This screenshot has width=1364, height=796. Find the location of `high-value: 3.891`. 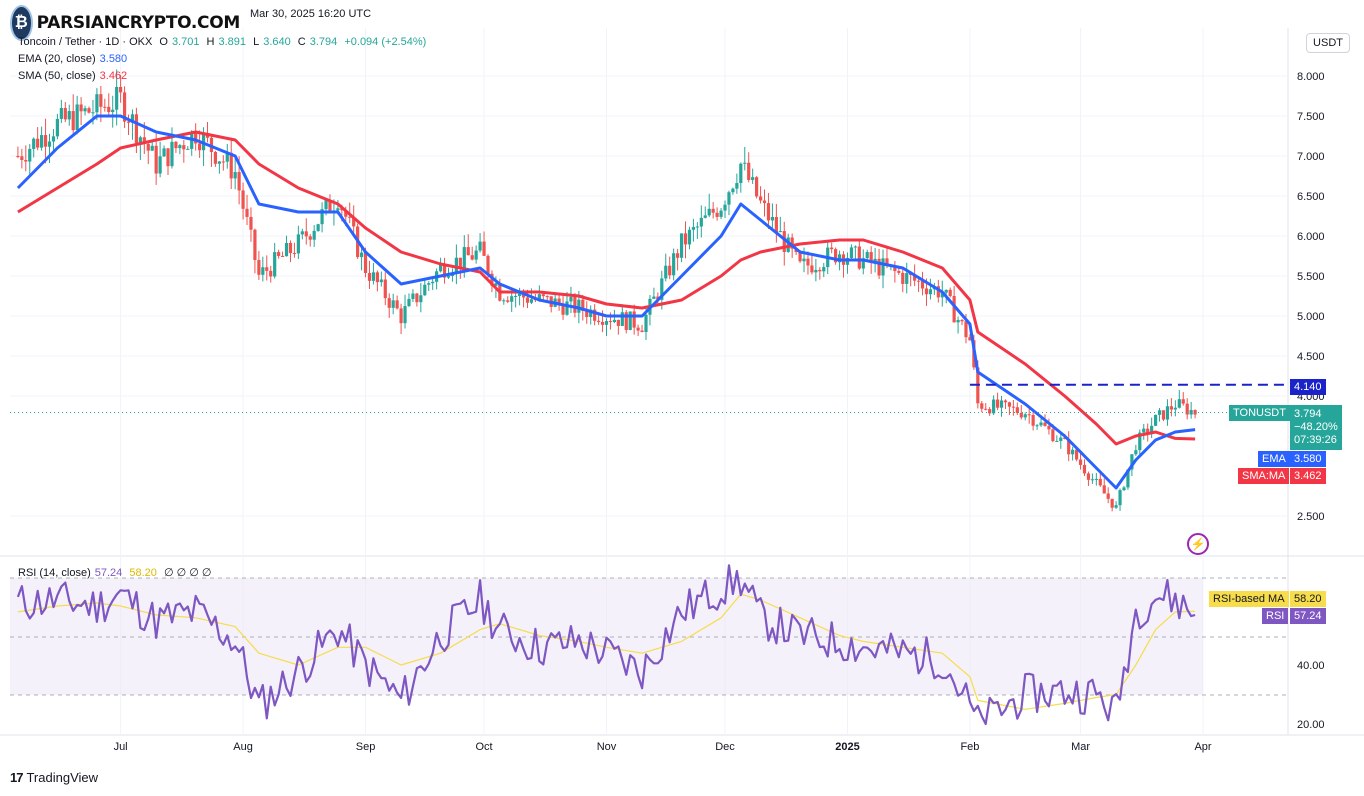

high-value: 3.891 is located at coordinates (232, 42).